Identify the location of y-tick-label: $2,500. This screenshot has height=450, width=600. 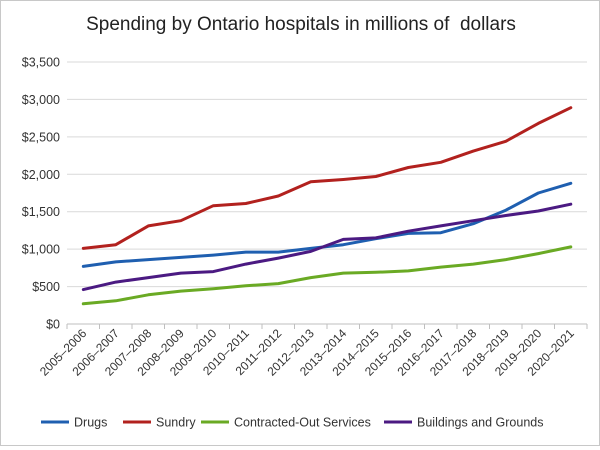
(41, 137).